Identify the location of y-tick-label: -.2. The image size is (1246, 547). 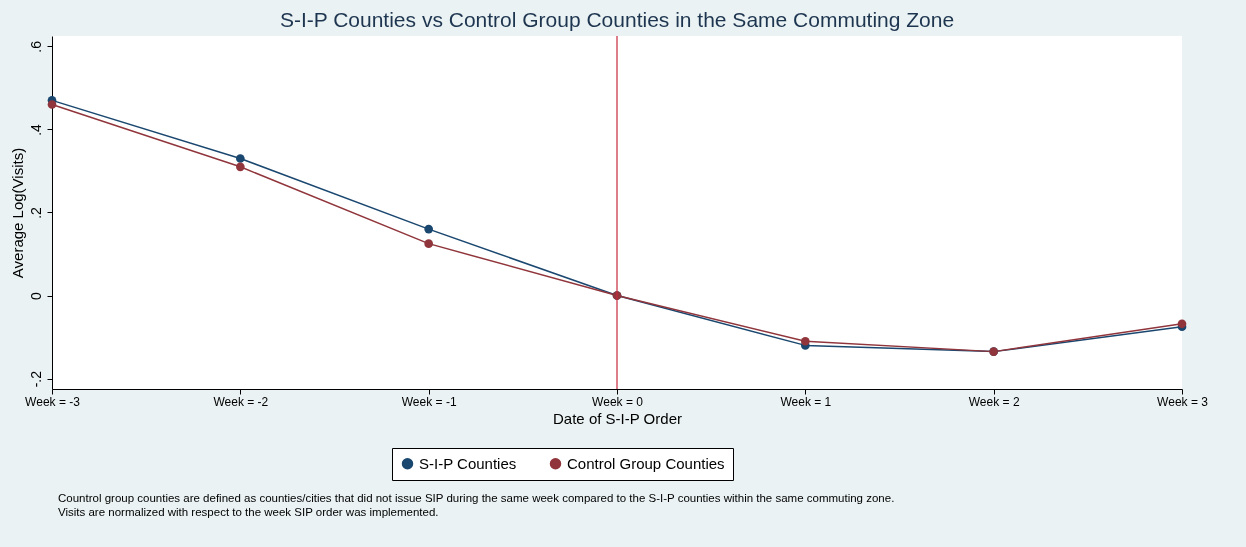
(35, 379).